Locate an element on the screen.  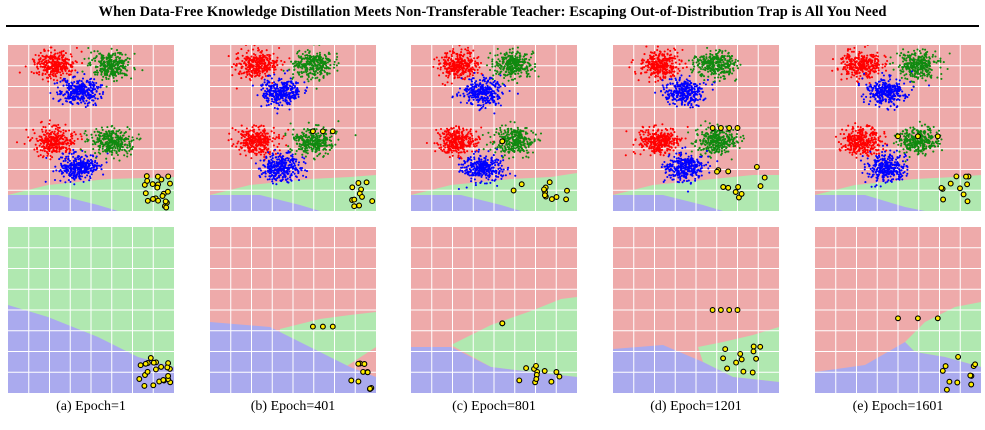
panel-caption-a: (a) Epoch=1 is located at coordinates (91, 406).